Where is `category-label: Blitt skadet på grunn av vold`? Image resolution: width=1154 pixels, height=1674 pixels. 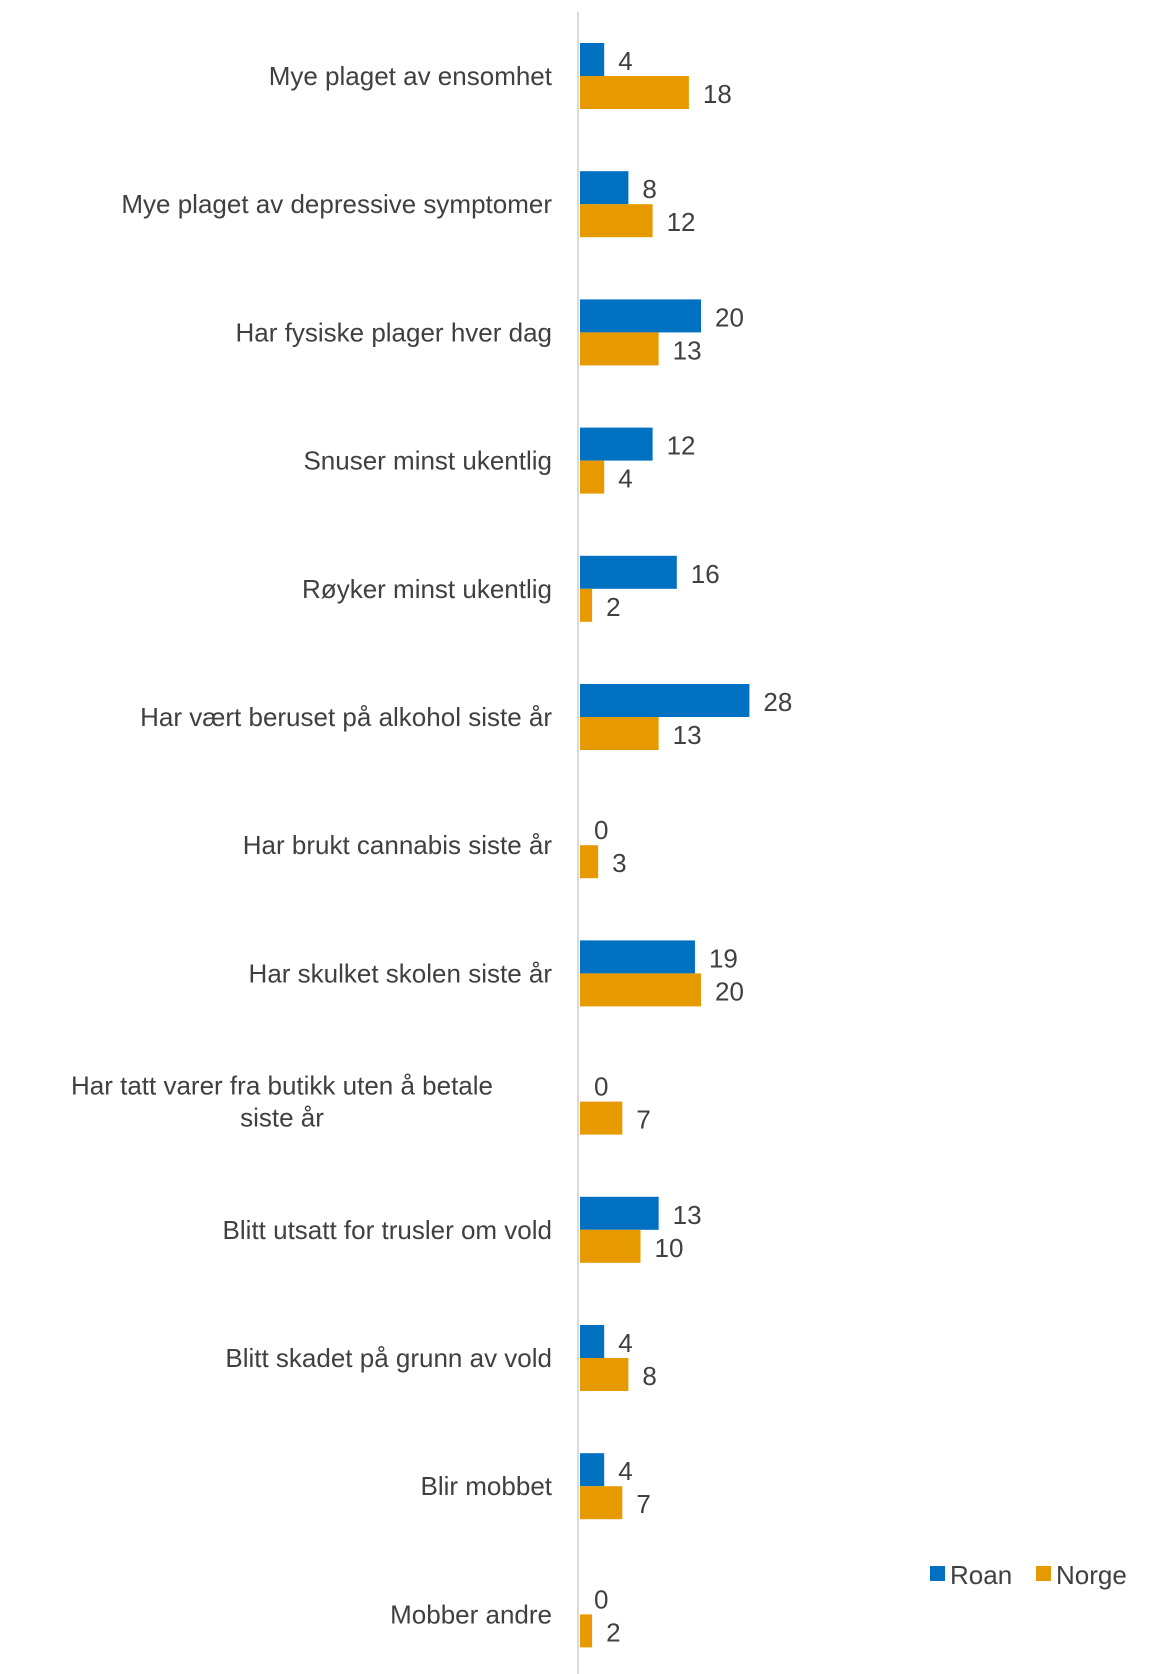 category-label: Blitt skadet på grunn av vold is located at coordinates (388, 1358).